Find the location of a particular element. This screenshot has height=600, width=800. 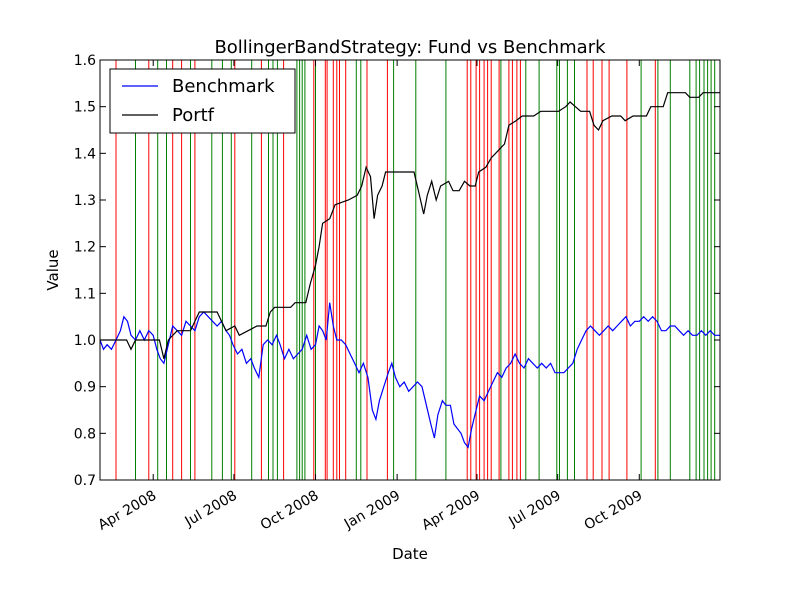

y-tick-label-9: 1.6 is located at coordinates (85, 61).